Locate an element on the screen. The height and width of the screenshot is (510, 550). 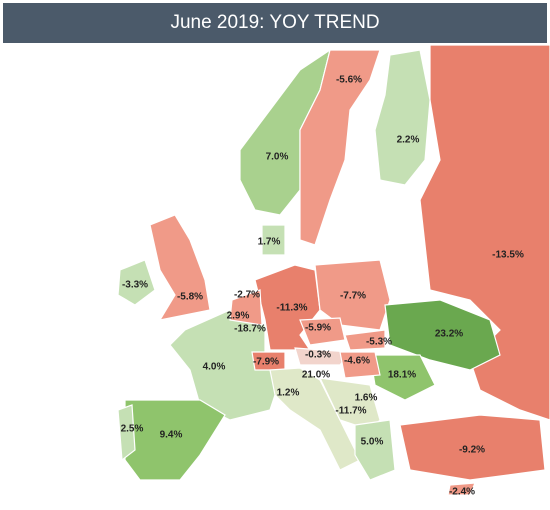
region-label: -7.9% is located at coordinates (266, 362).